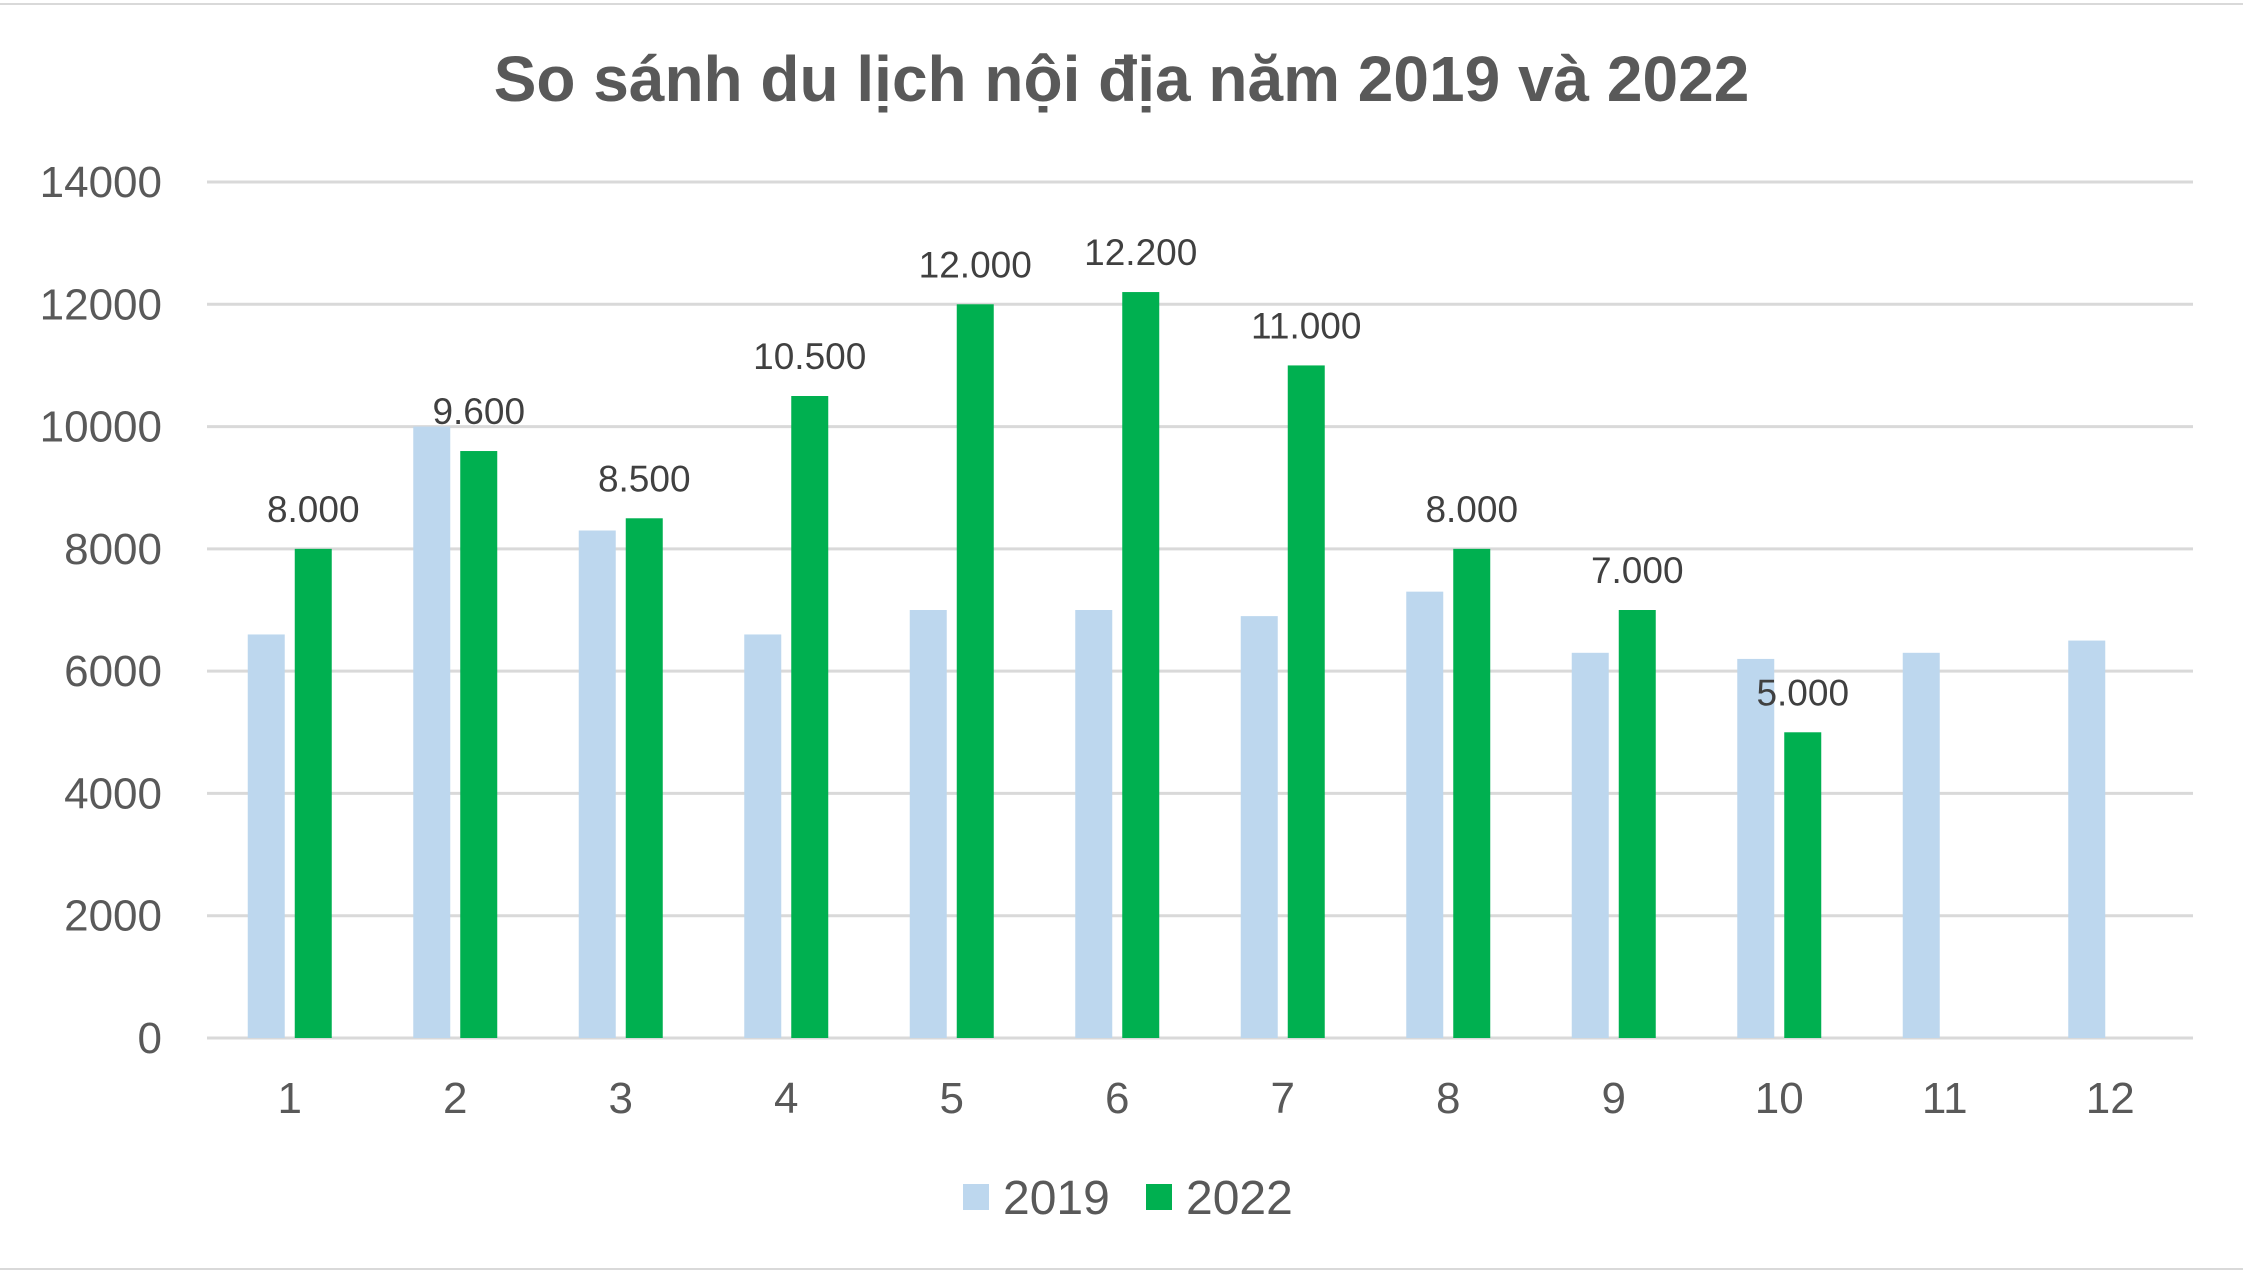 Image resolution: width=2243 pixels, height=1274 pixels. I want to click on y-tick-label: 2000, so click(113, 916).